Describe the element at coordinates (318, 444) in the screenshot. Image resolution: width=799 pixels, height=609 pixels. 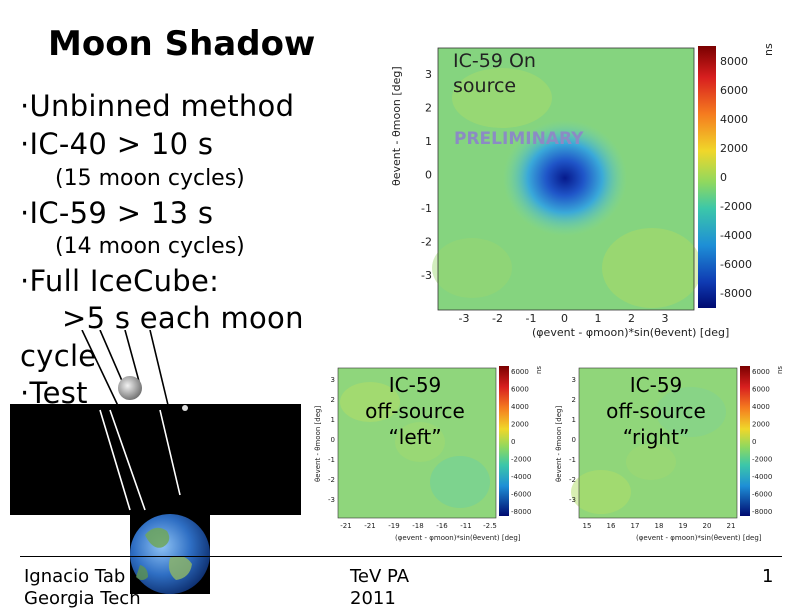
I see `left-map-ylabel: θevent - θmoon [deg]` at that location.